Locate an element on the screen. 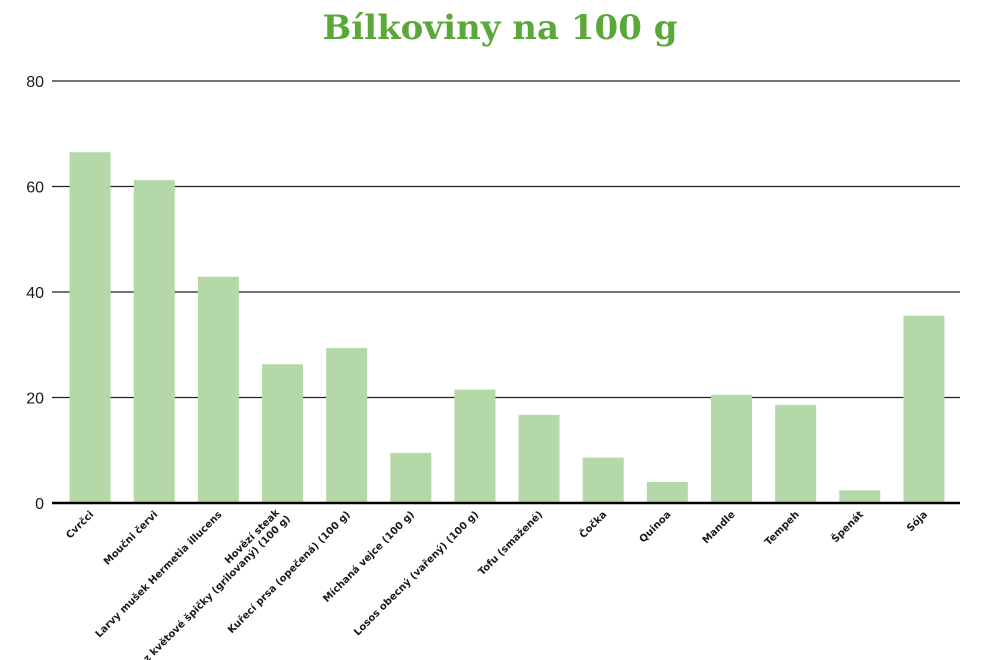 The height and width of the screenshot is (660, 1000). chart-title: Bílkoviny na 100 g is located at coordinates (500, 28).